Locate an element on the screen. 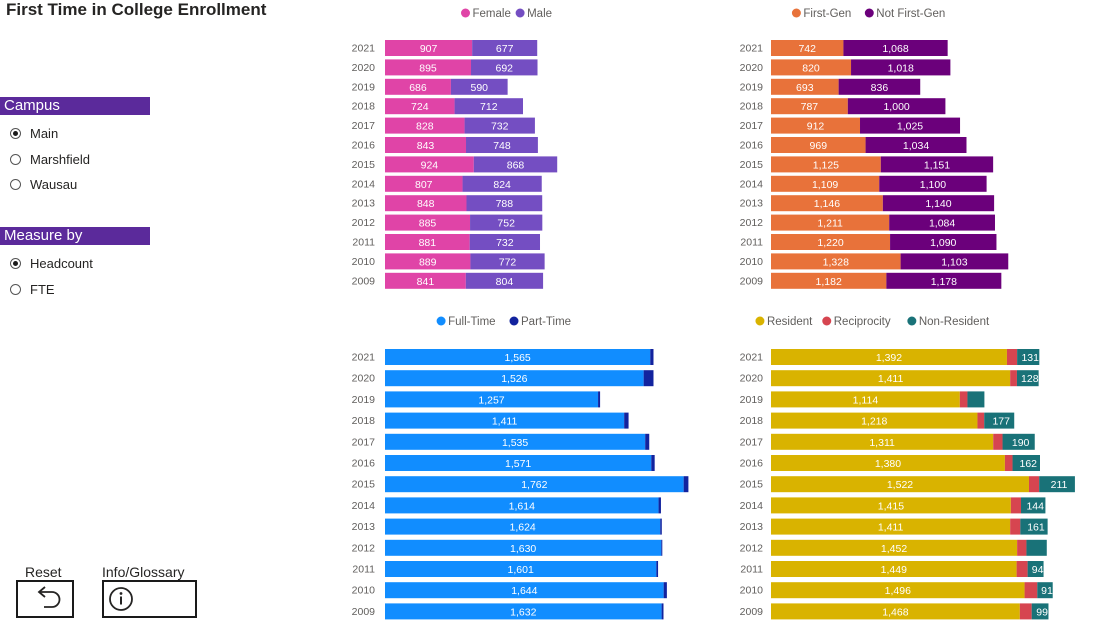 This screenshot has height=630, width=1120. data-label: 1,522 is located at coordinates (900, 485).